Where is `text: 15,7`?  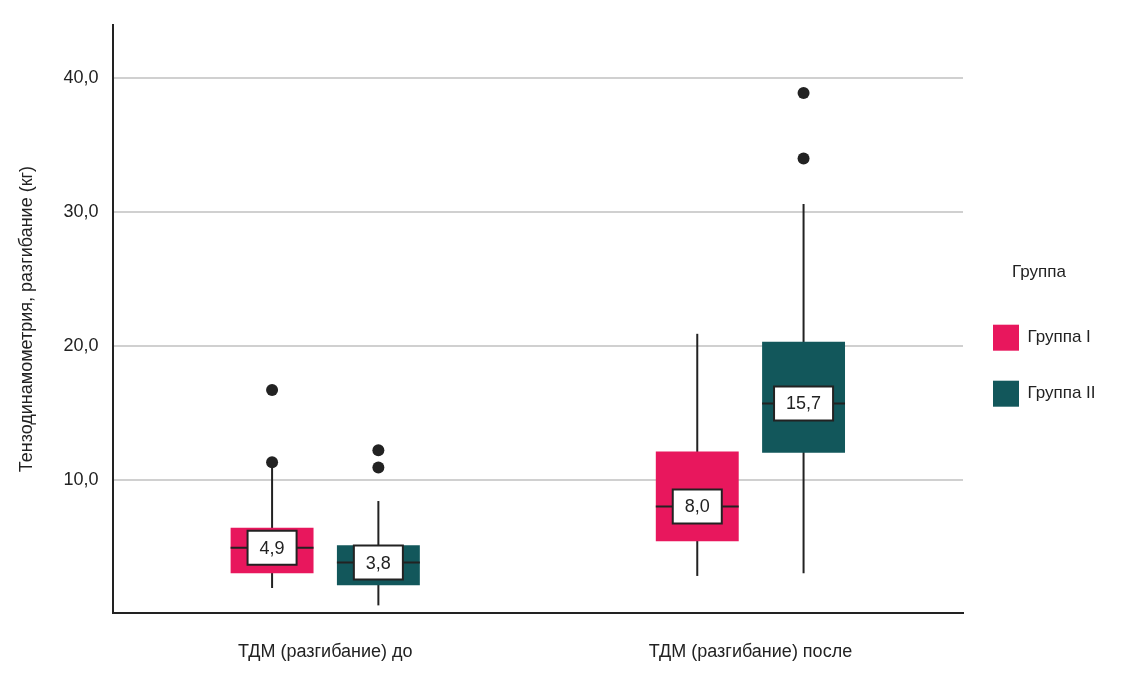
text: 15,7 is located at coordinates (804, 403).